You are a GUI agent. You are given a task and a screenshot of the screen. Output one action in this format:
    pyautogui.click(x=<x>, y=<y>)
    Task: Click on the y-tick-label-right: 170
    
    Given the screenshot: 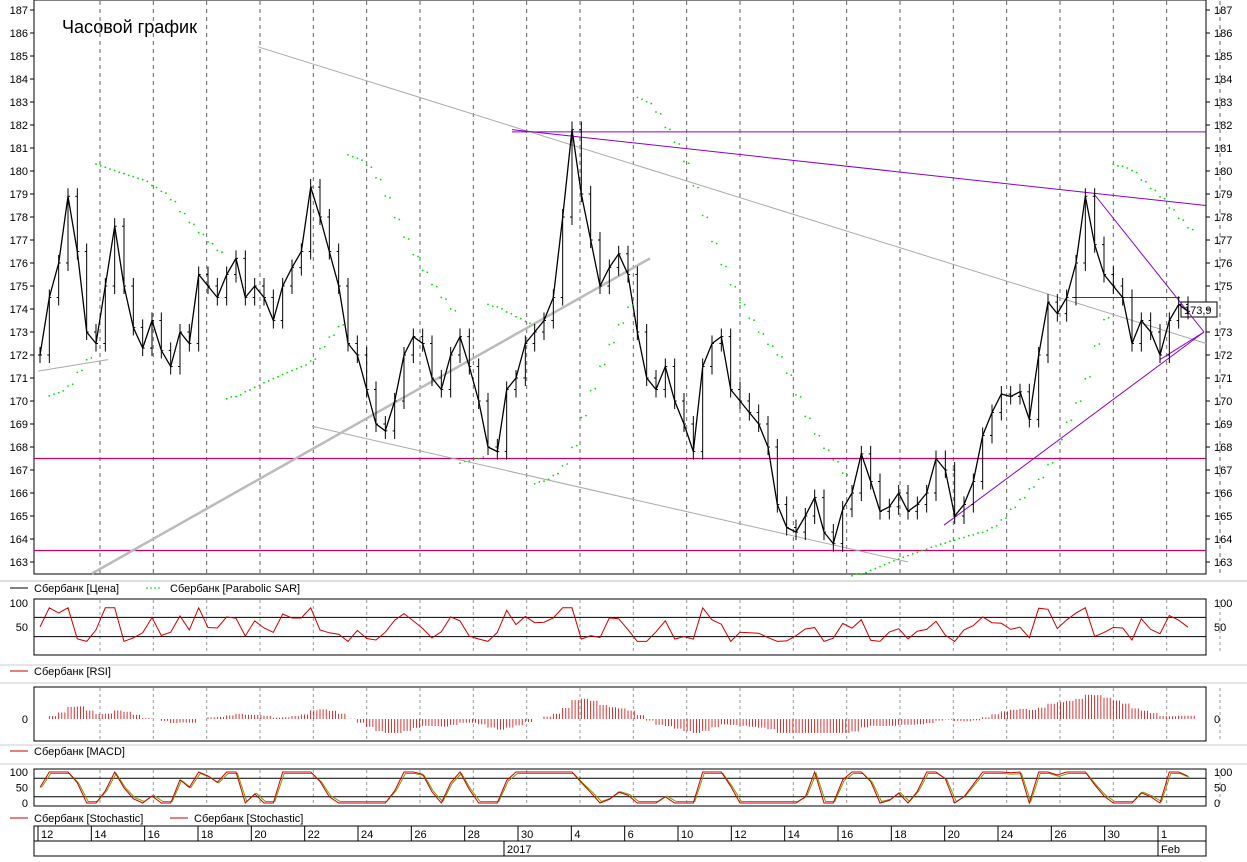 What is the action you would take?
    pyautogui.click(x=1223, y=402)
    